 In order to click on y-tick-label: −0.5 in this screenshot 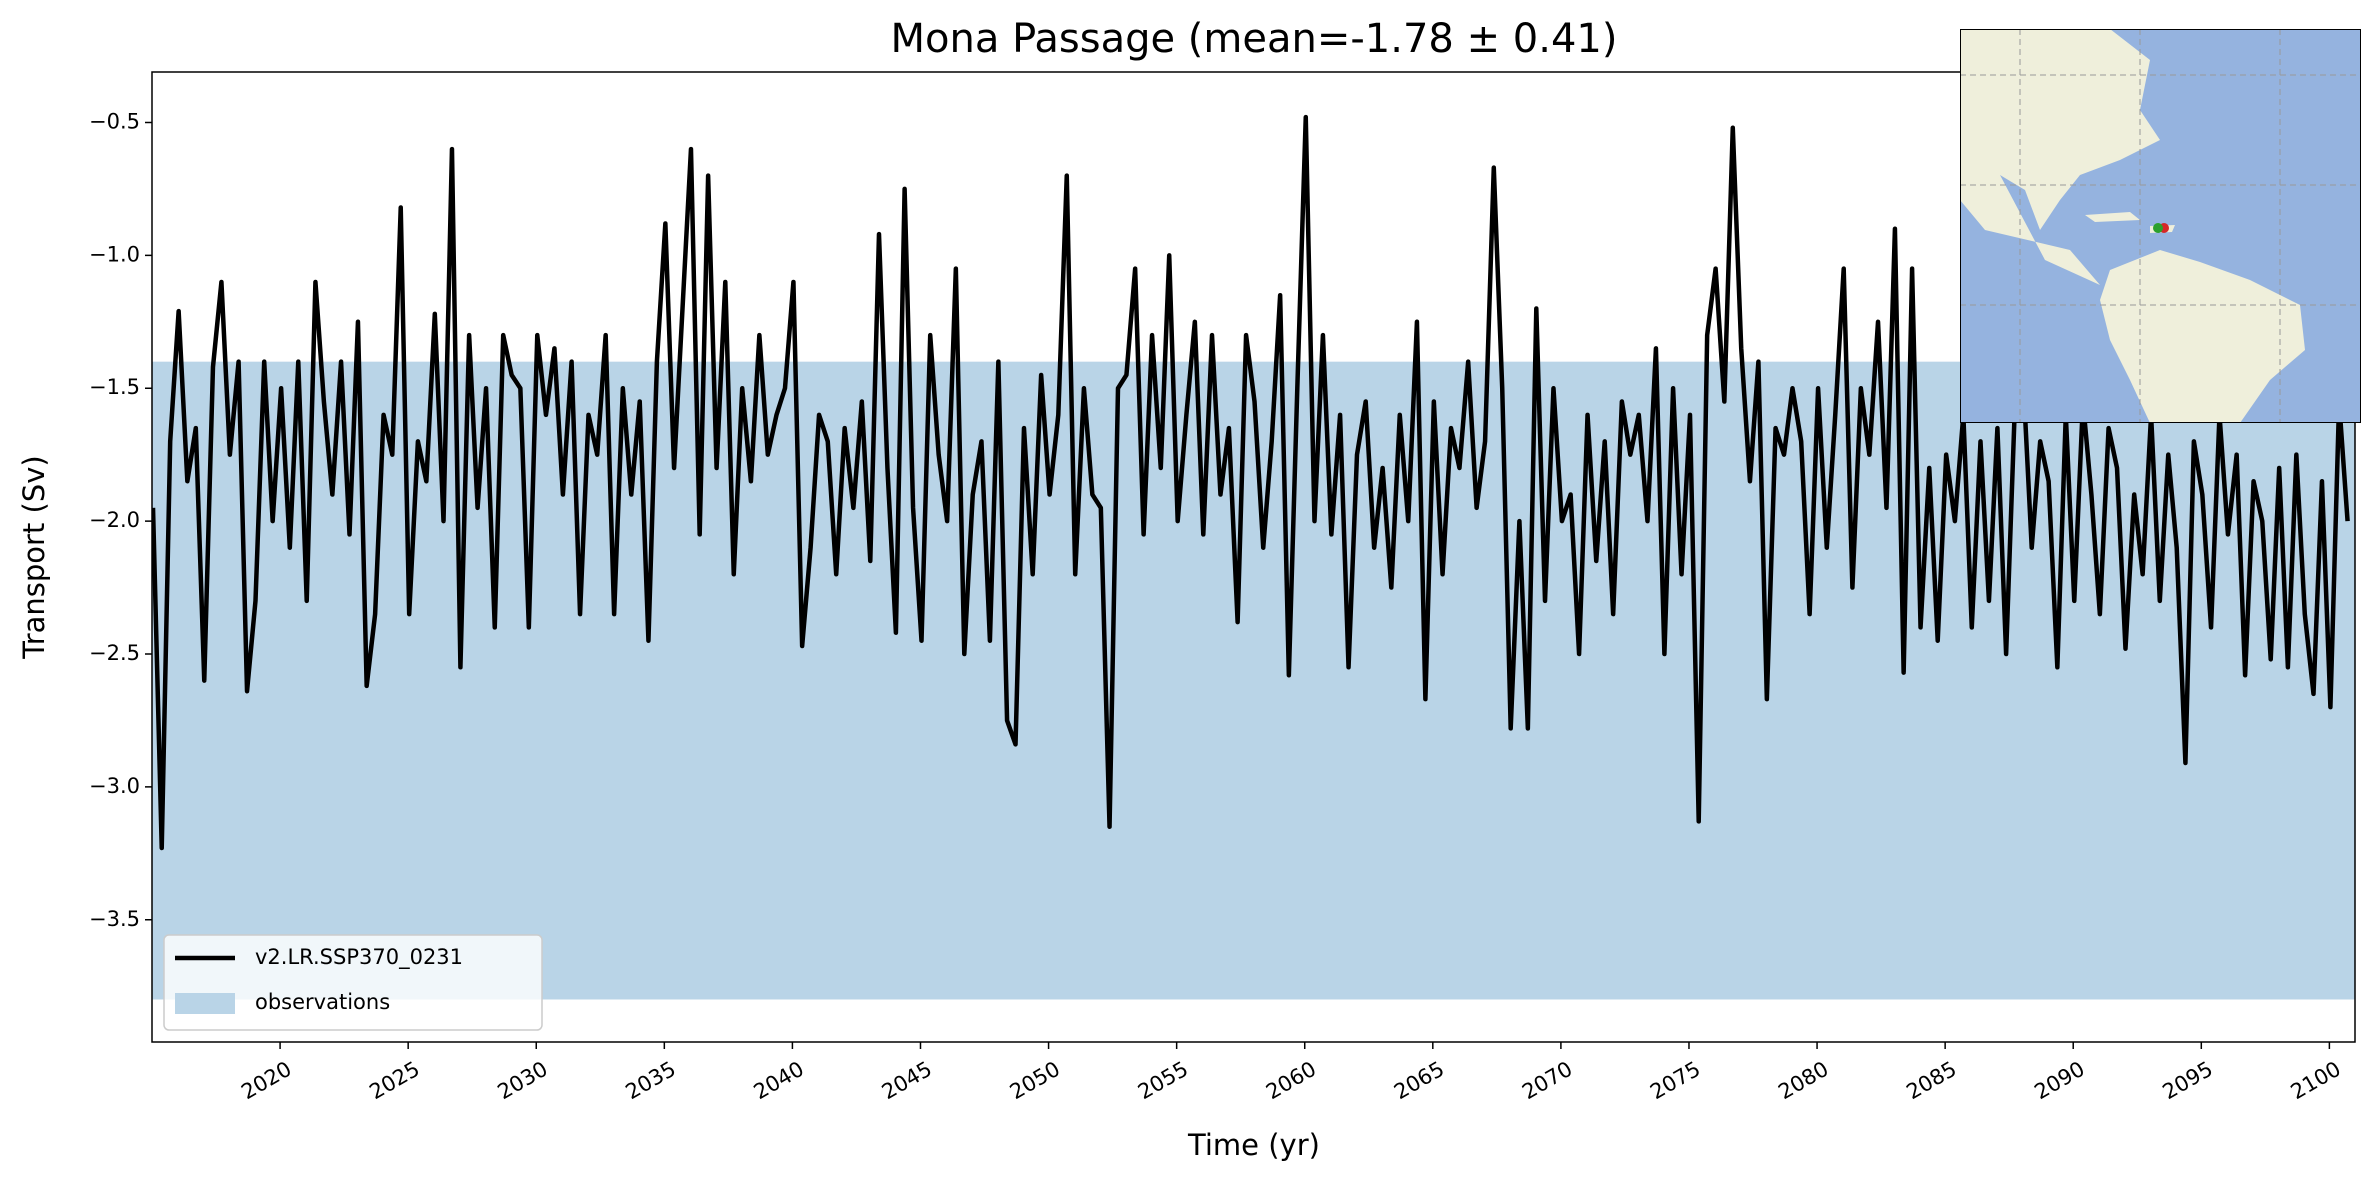, I will do `click(114, 121)`.